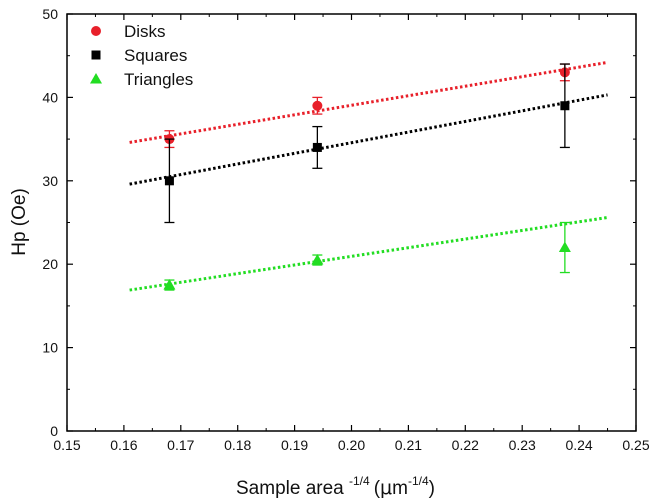 The image size is (654, 501). Describe the element at coordinates (635, 445) in the screenshot. I see `x-tick-label: 0.25` at that location.